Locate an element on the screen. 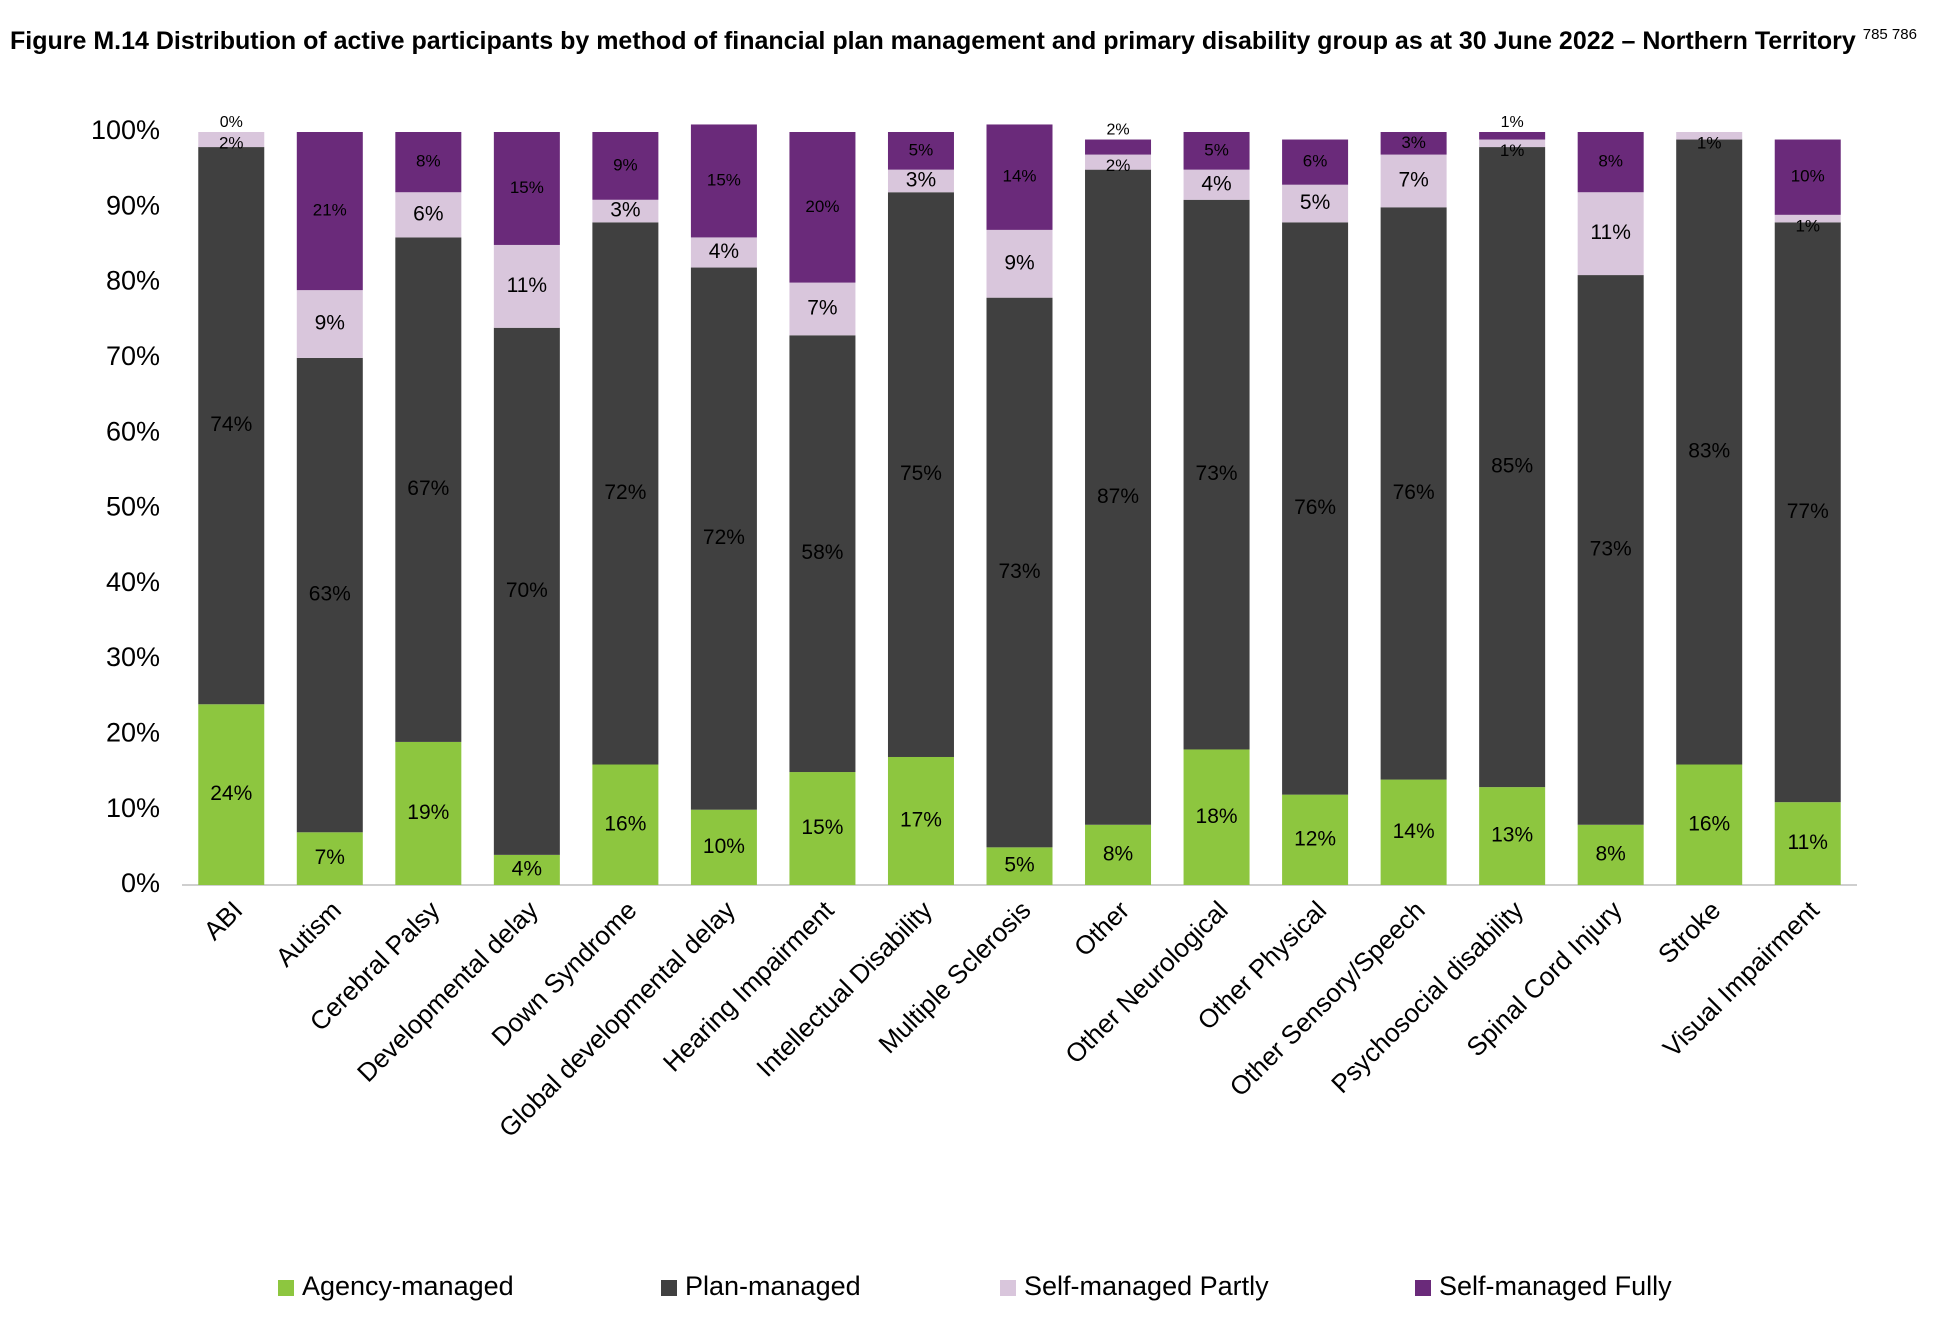 The height and width of the screenshot is (1317, 1959). y-tick-label: 80% is located at coordinates (133, 281).